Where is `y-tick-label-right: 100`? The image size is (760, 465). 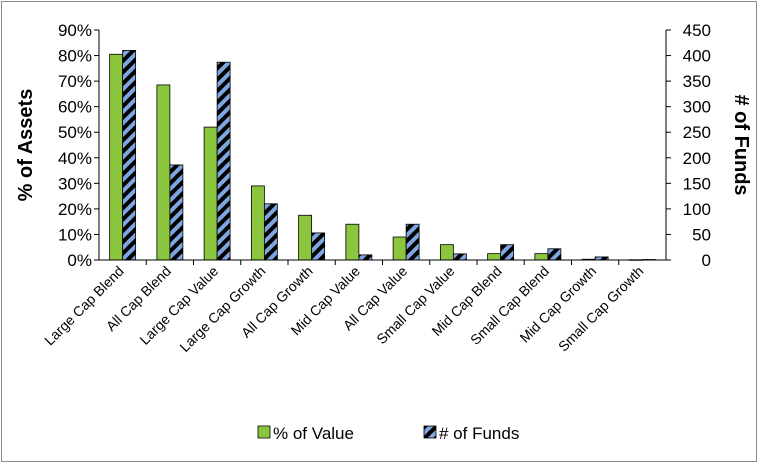
y-tick-label-right: 100 is located at coordinates (697, 209).